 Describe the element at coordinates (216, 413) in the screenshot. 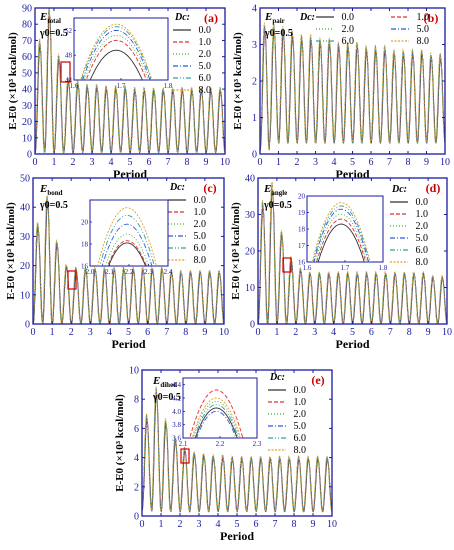

I see `inset-lines` at that location.